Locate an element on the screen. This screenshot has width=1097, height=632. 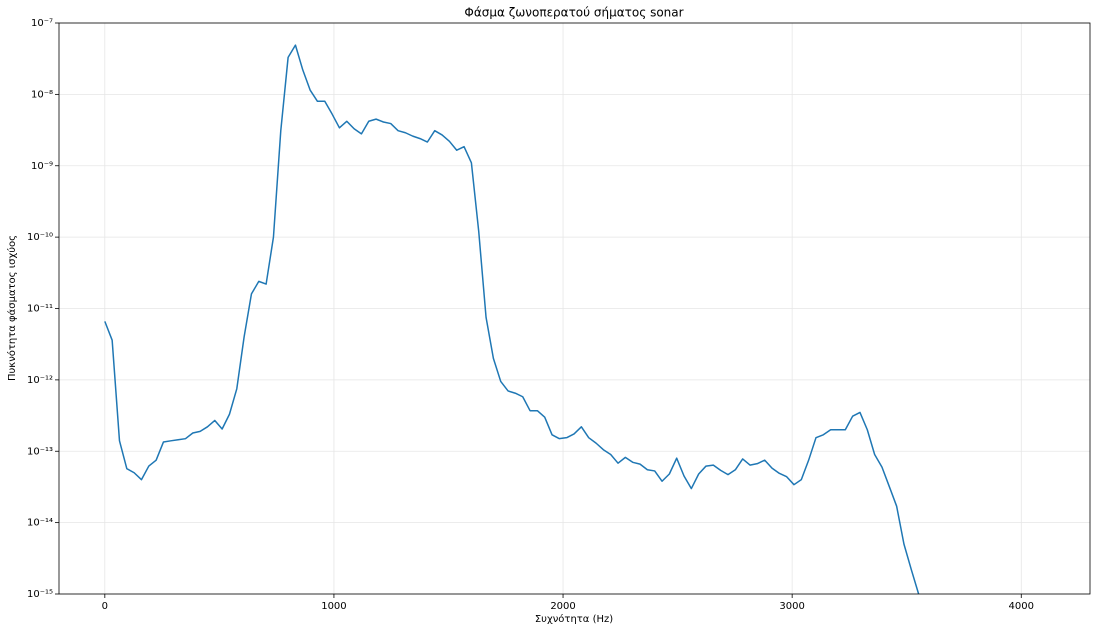
y-tick-label: 10⁻⁹ is located at coordinates (42, 166).